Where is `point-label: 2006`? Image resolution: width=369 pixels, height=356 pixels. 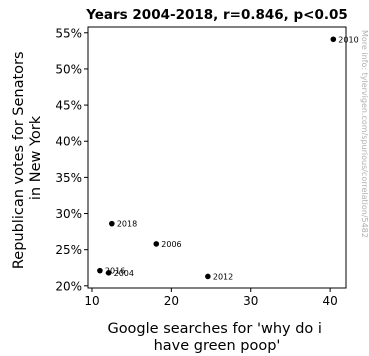
point-label: 2006 is located at coordinates (171, 244).